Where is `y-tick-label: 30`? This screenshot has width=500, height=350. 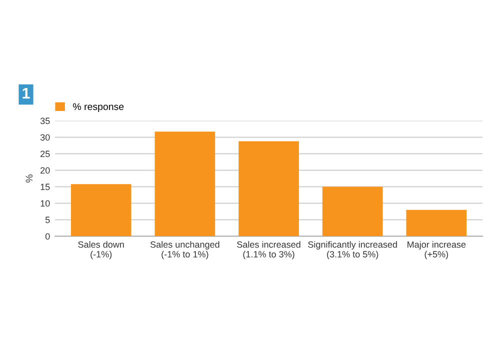 y-tick-label: 30 is located at coordinates (45, 137).